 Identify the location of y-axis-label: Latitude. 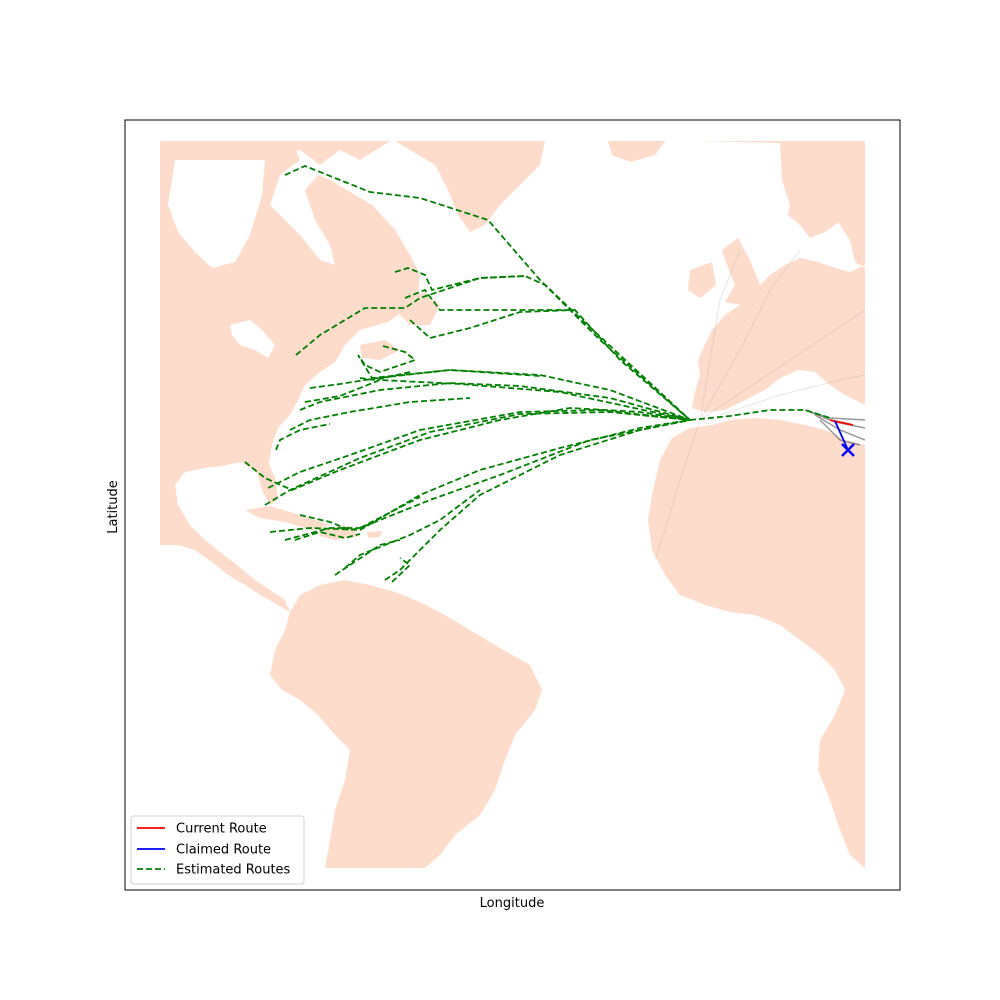
(113, 507).